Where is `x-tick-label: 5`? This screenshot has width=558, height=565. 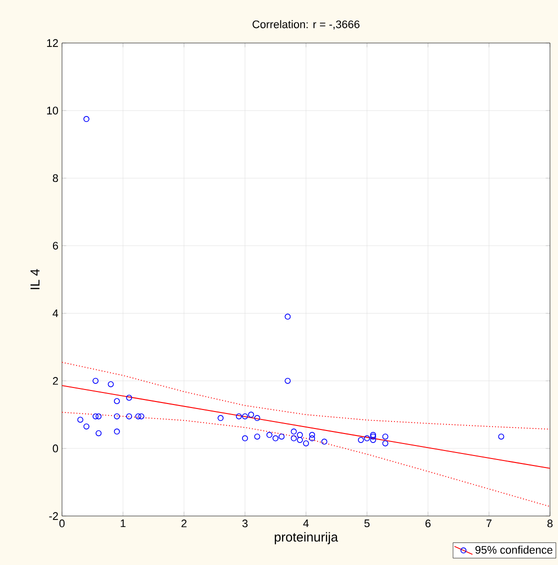
x-tick-label: 5 is located at coordinates (367, 524).